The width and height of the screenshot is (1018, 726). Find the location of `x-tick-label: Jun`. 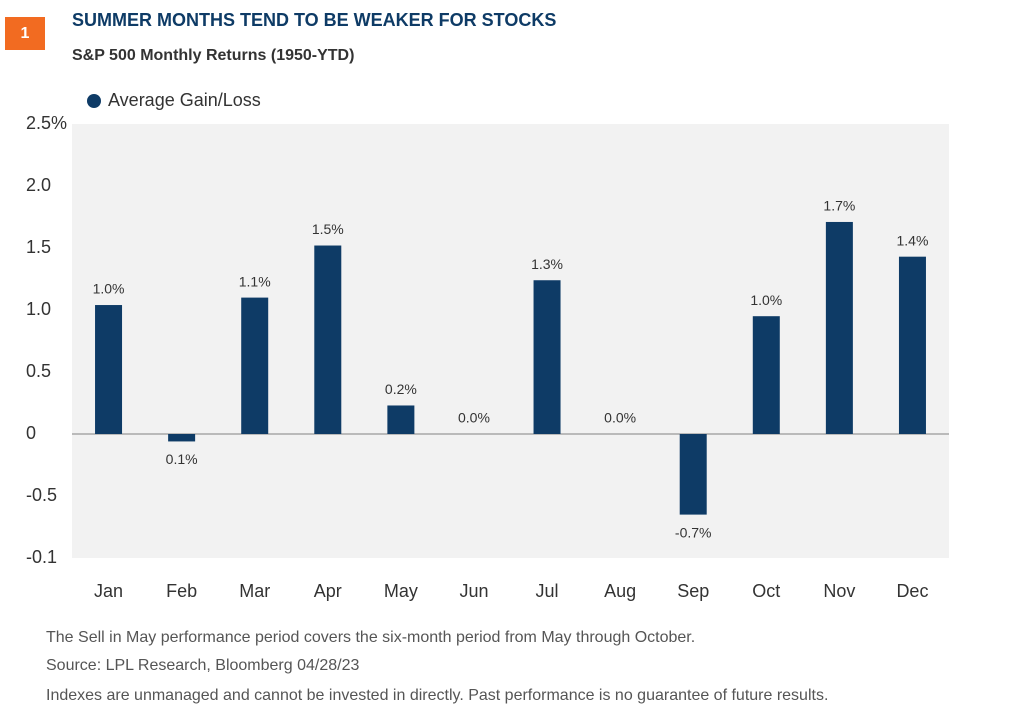

x-tick-label: Jun is located at coordinates (473, 591).